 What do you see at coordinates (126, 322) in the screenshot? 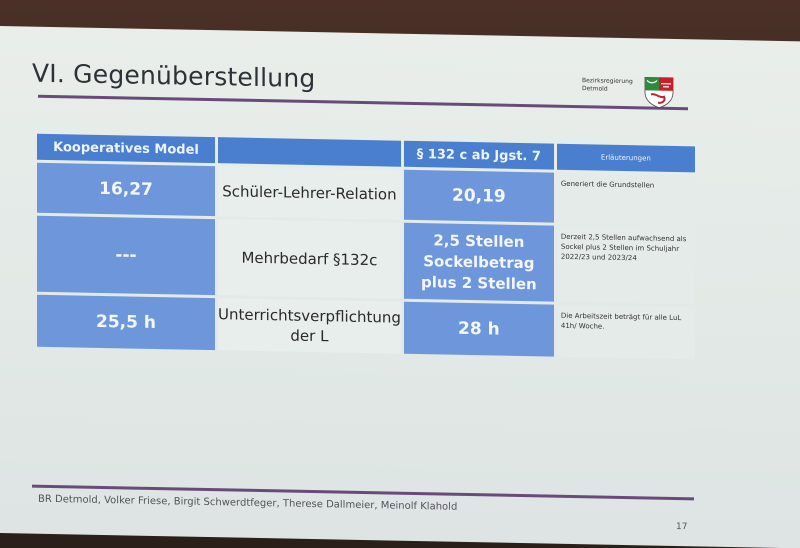
I see `row-3-left-value: 25,5 h` at bounding box center [126, 322].